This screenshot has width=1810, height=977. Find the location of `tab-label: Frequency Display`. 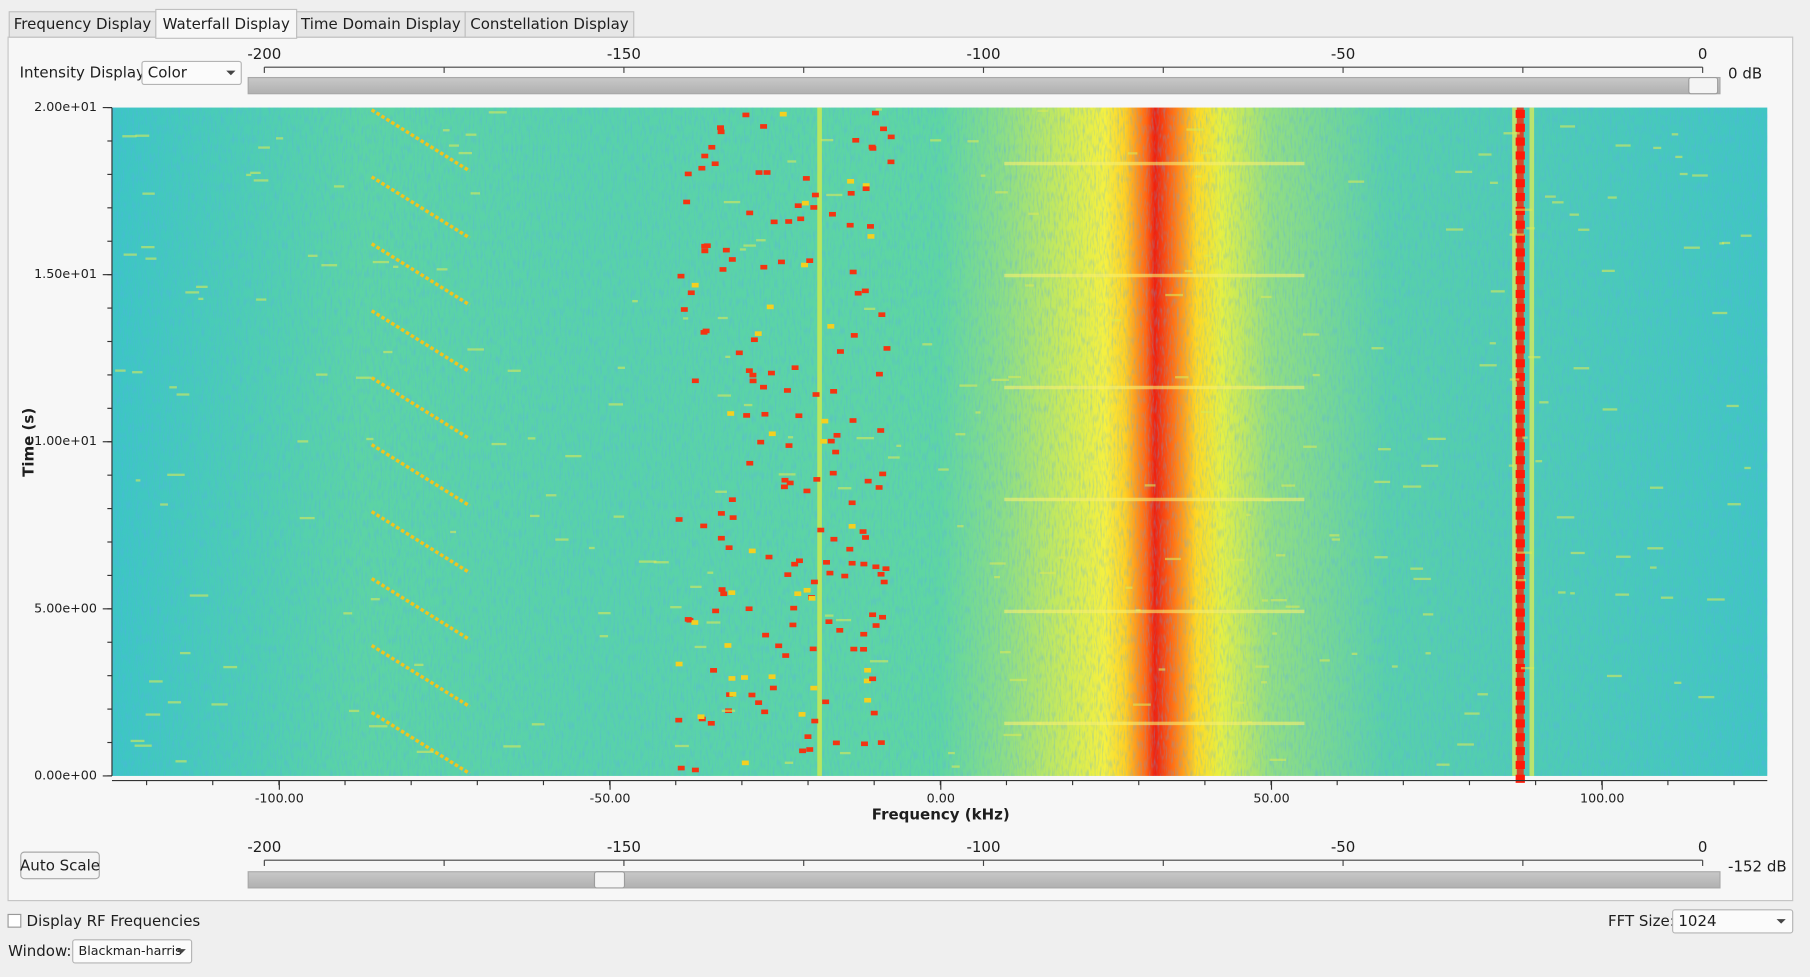

tab-label: Frequency Display is located at coordinates (83, 24).